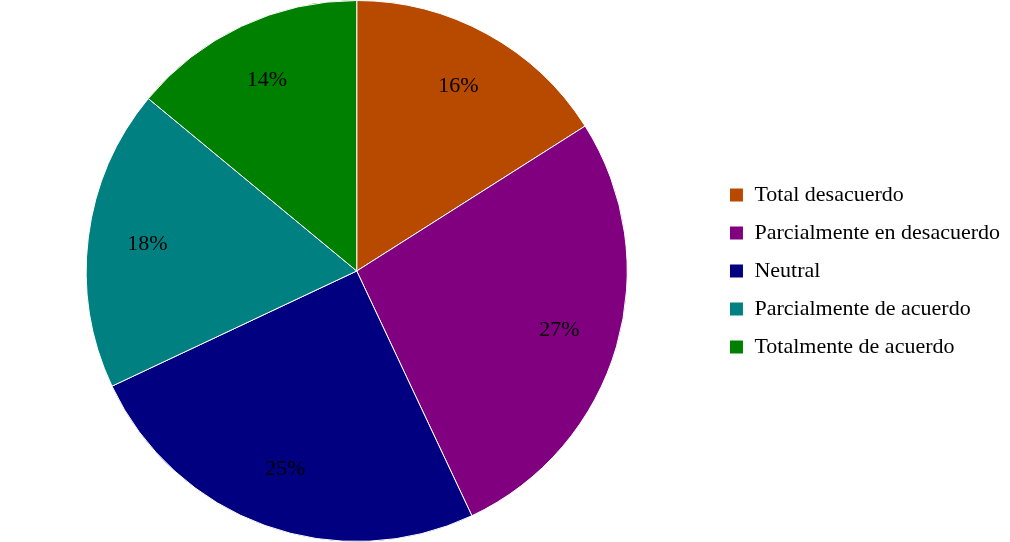 This screenshot has height=542, width=1010. Describe the element at coordinates (787, 269) in the screenshot. I see `legend-label: Neutral` at that location.